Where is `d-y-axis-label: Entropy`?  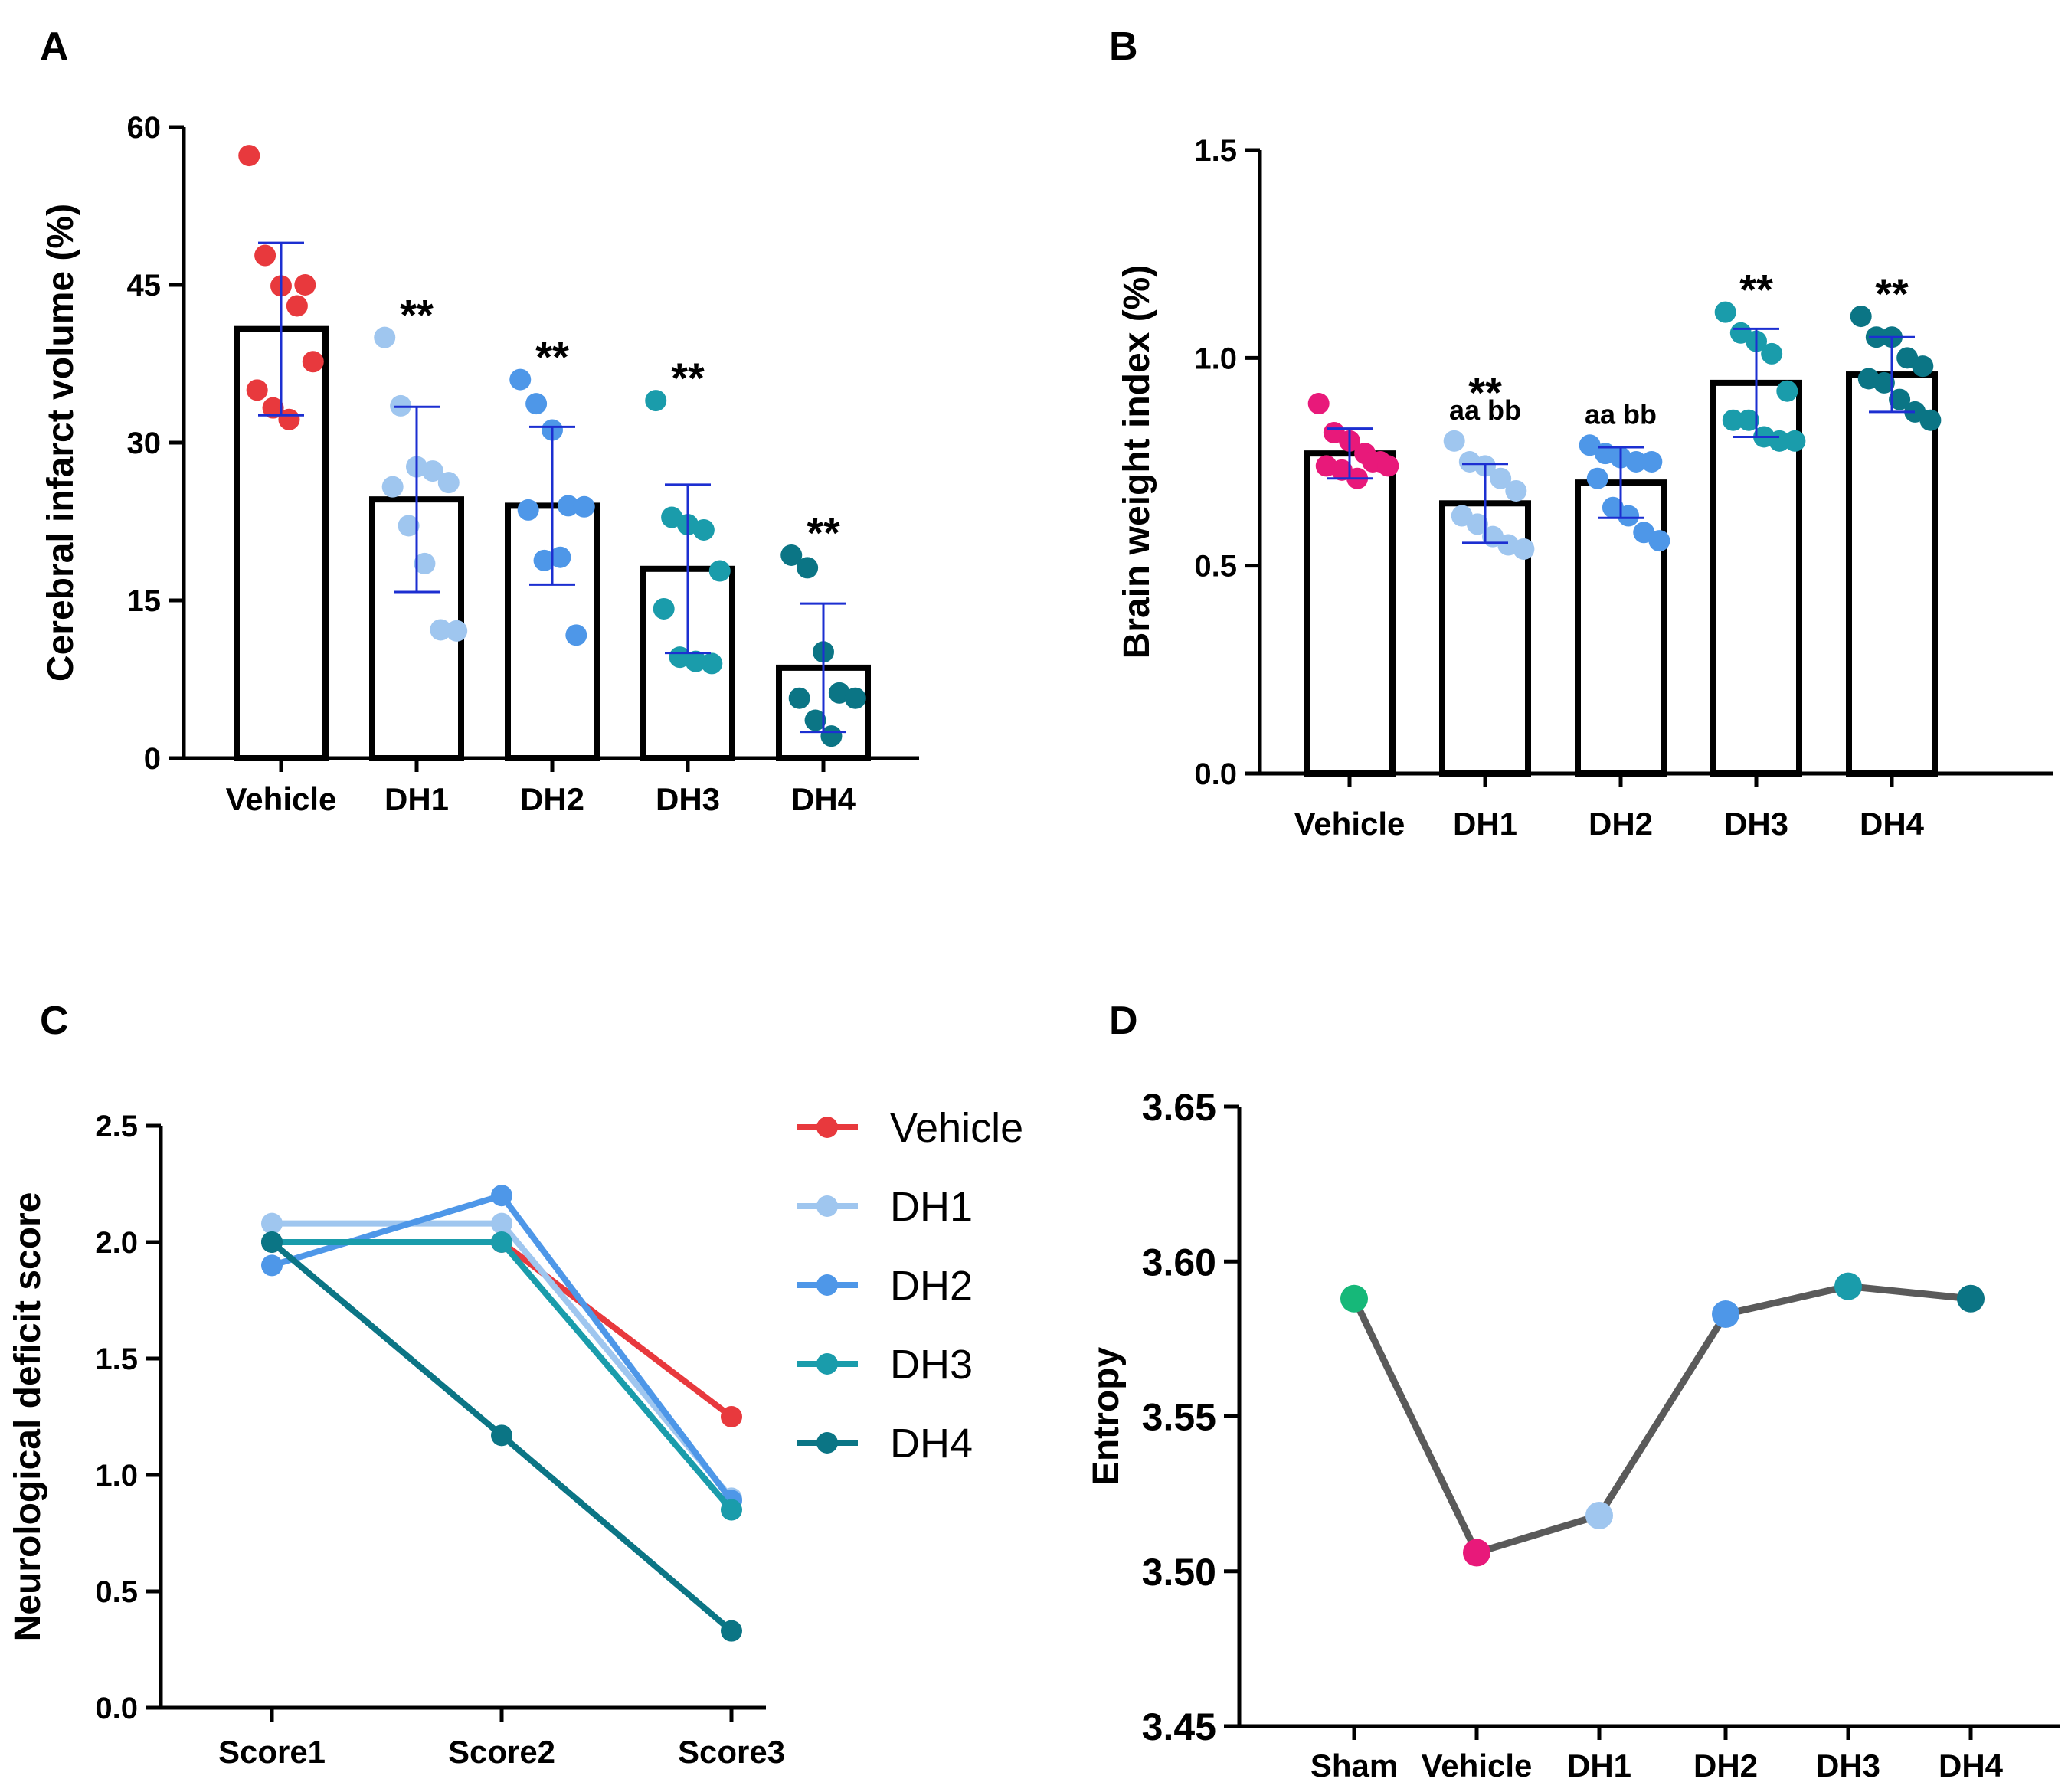
d-y-axis-label: Entropy is located at coordinates (1106, 1416).